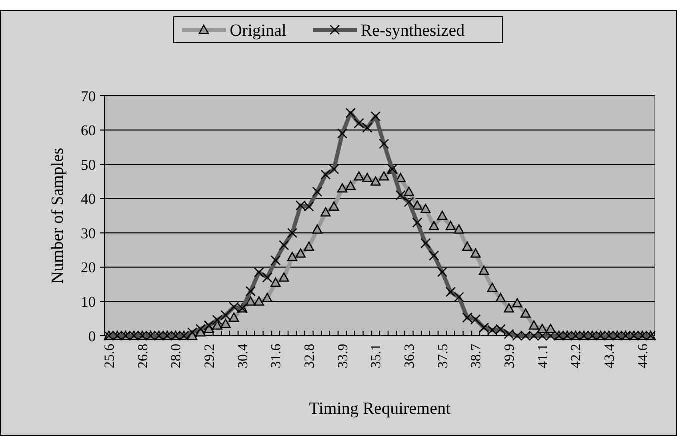 This screenshot has width=677, height=436. Describe the element at coordinates (244, 356) in the screenshot. I see `x-tick-label: 30.4` at that location.